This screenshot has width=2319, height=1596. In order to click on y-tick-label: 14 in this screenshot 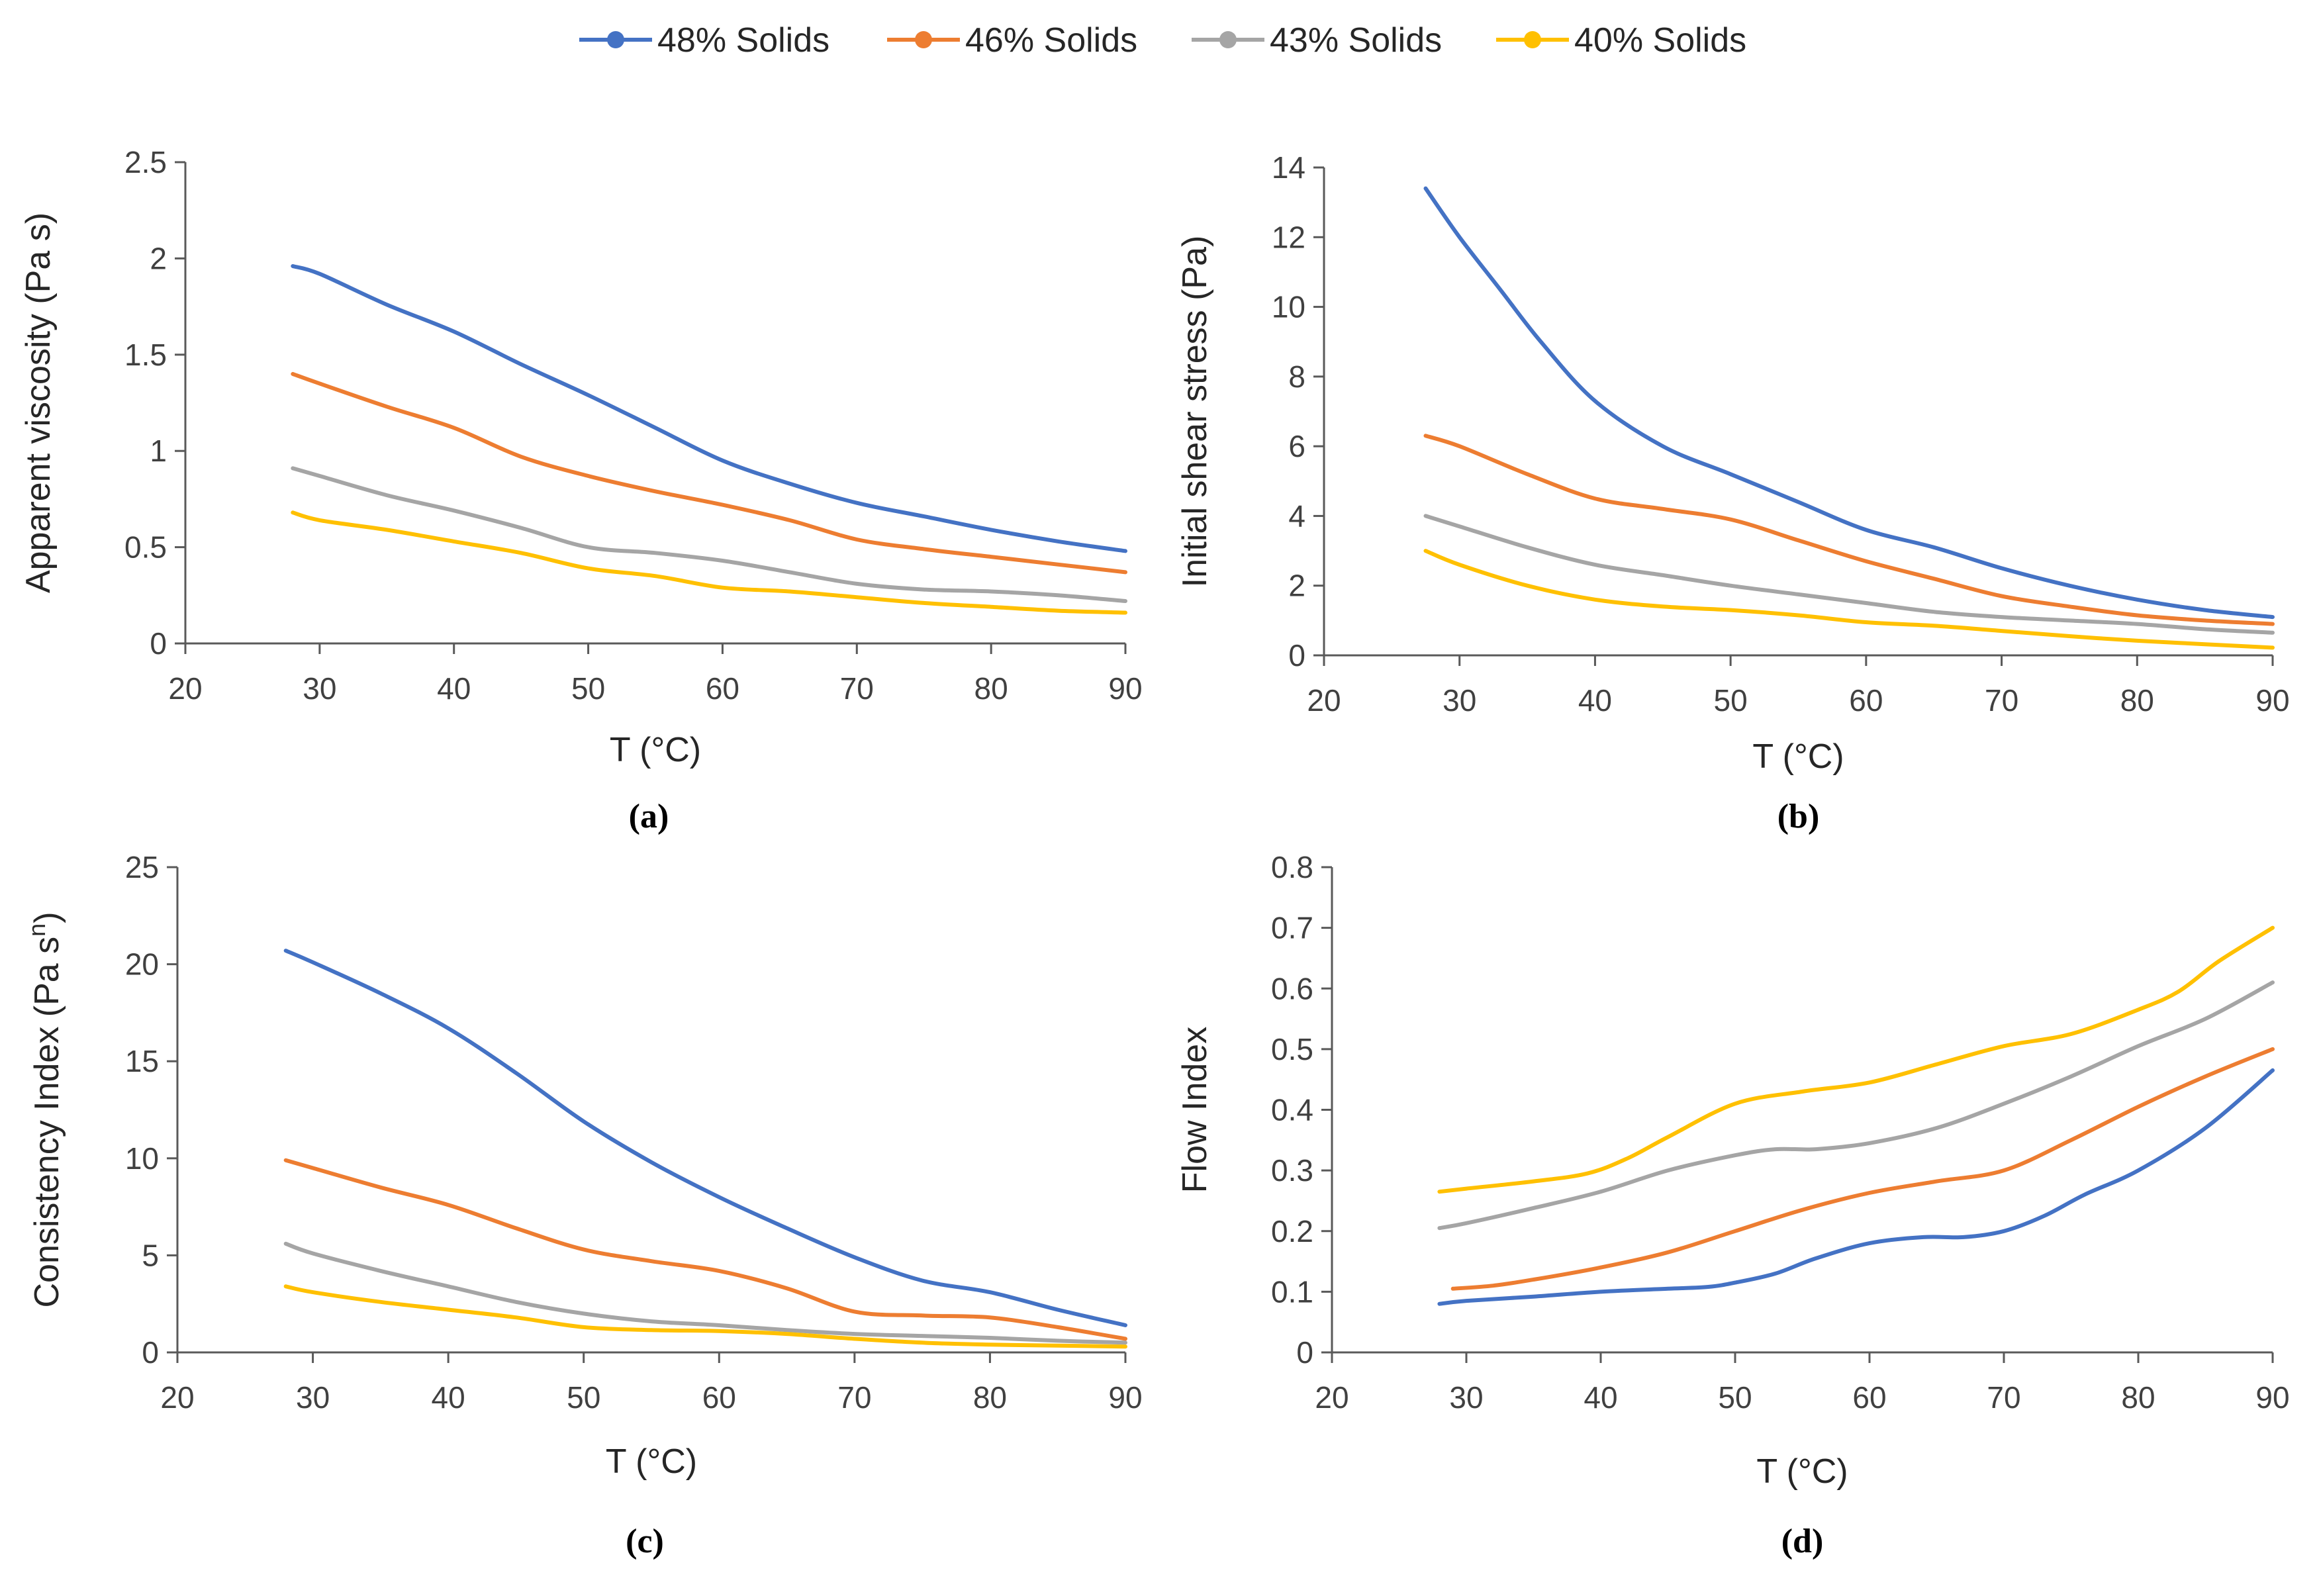, I will do `click(1288, 167)`.